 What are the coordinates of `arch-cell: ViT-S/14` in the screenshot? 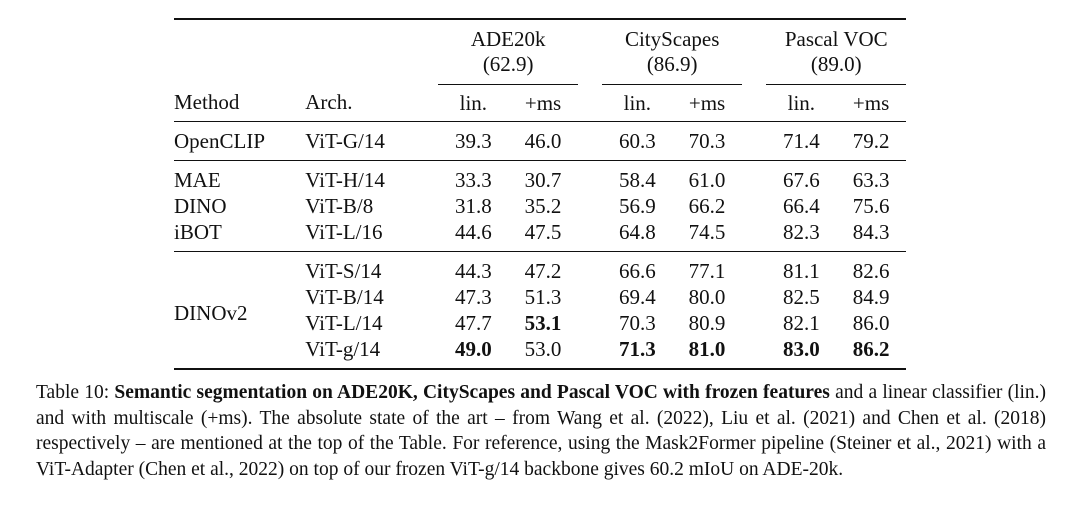 It's located at (343, 270).